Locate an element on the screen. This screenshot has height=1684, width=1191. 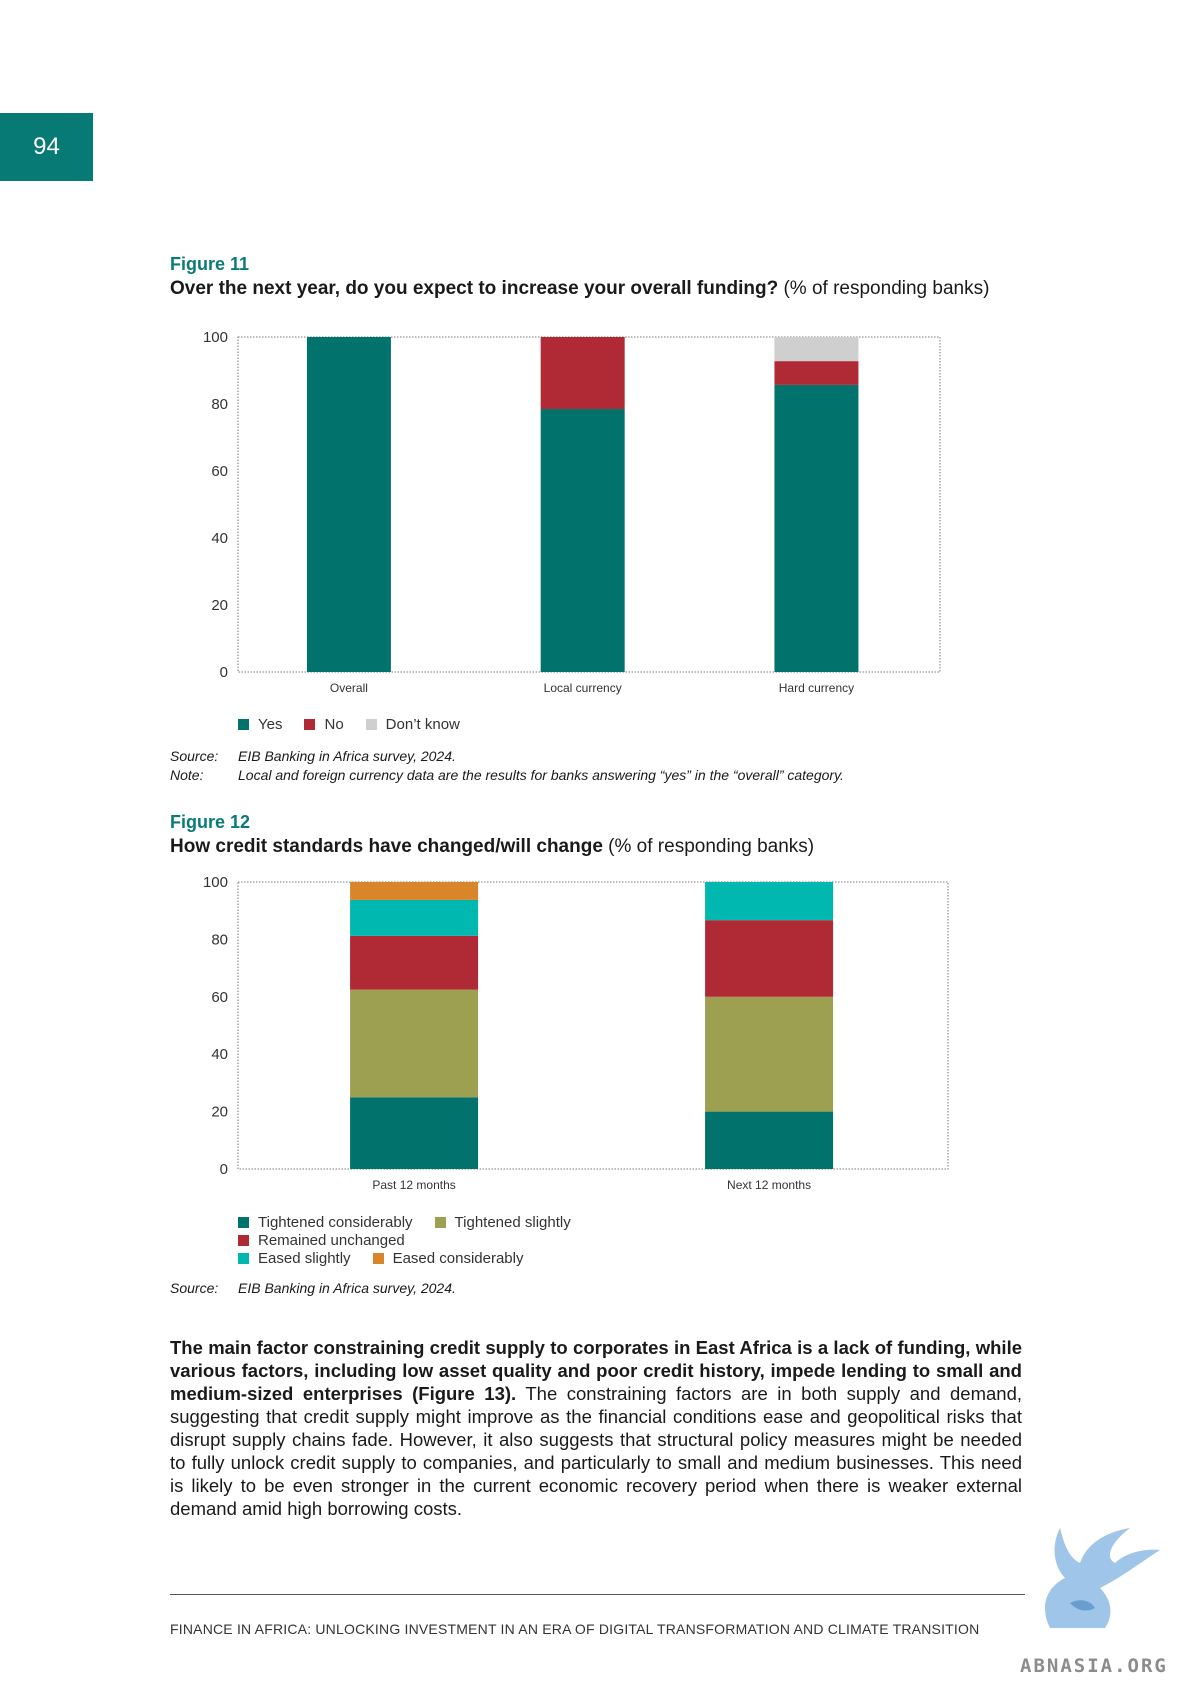
legend-item: Yes is located at coordinates (260, 724).